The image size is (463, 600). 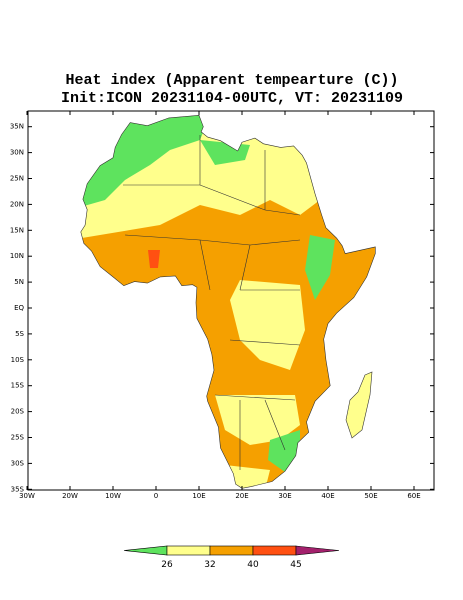 What do you see at coordinates (18, 386) in the screenshot?
I see `lat-tick-label: 15S` at bounding box center [18, 386].